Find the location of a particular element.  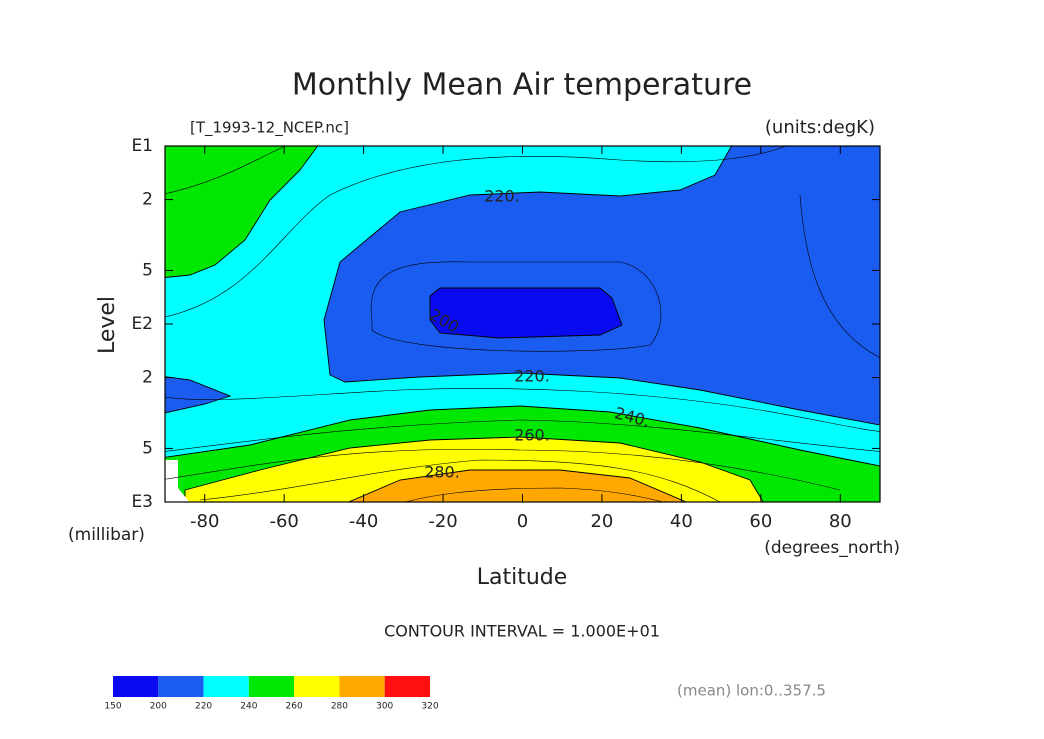

colorbar-label: 320 is located at coordinates (429, 707).